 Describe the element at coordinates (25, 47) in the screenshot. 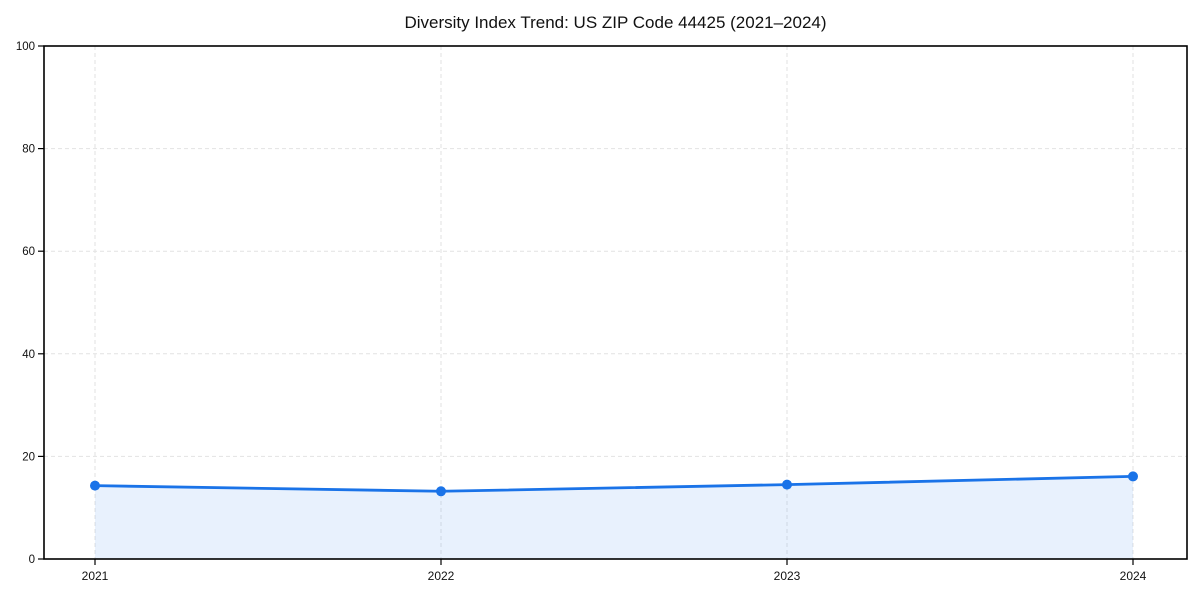

I see `y-tick-label: 100` at that location.